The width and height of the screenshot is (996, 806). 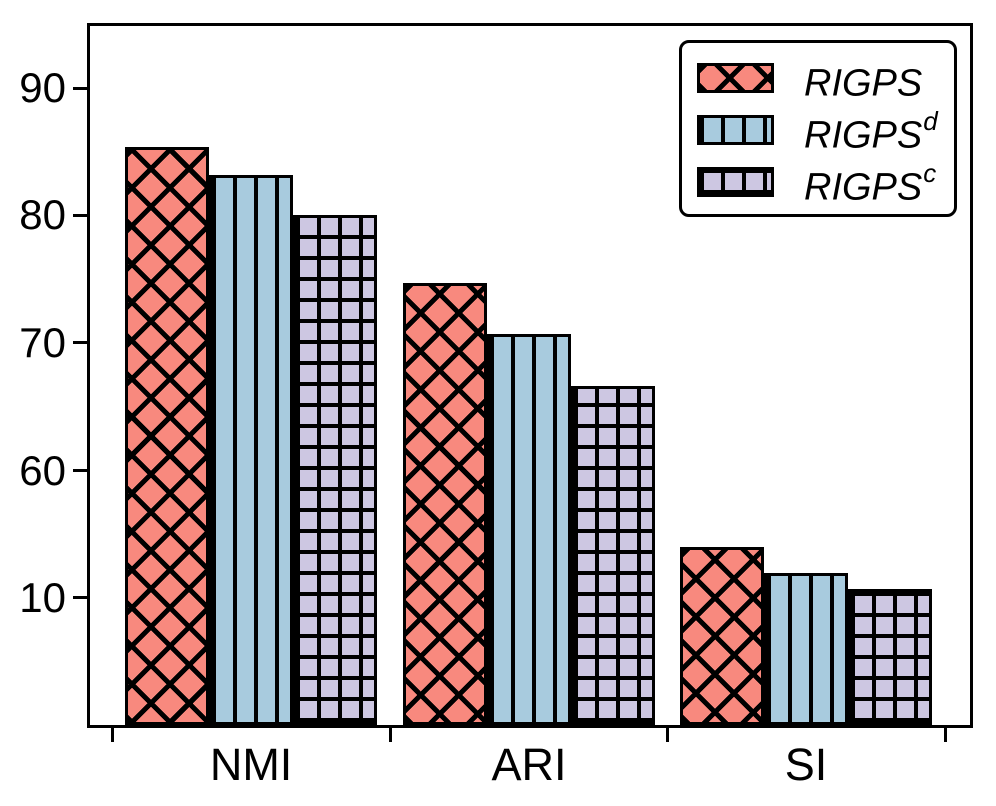 I want to click on bar-rigps-d-ari, so click(x=529, y=529).